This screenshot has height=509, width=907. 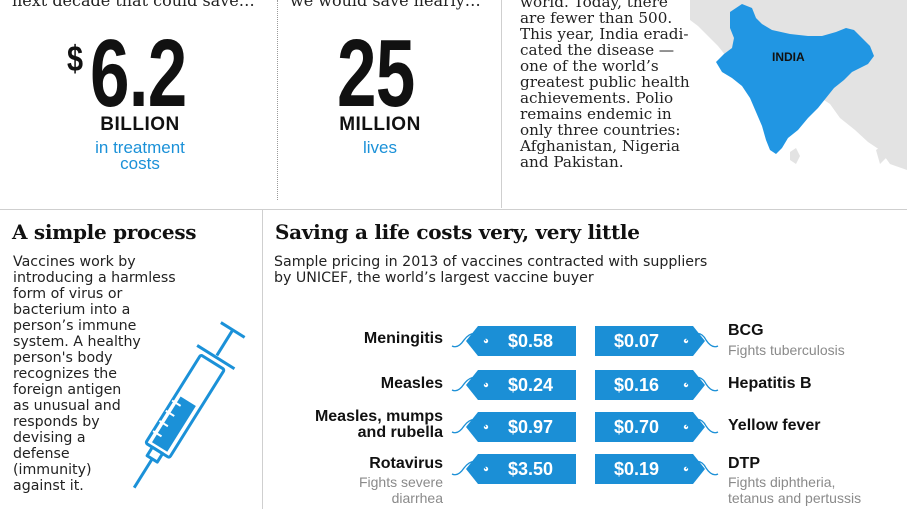 I want to click on currency-symbol: $, so click(x=75, y=58).